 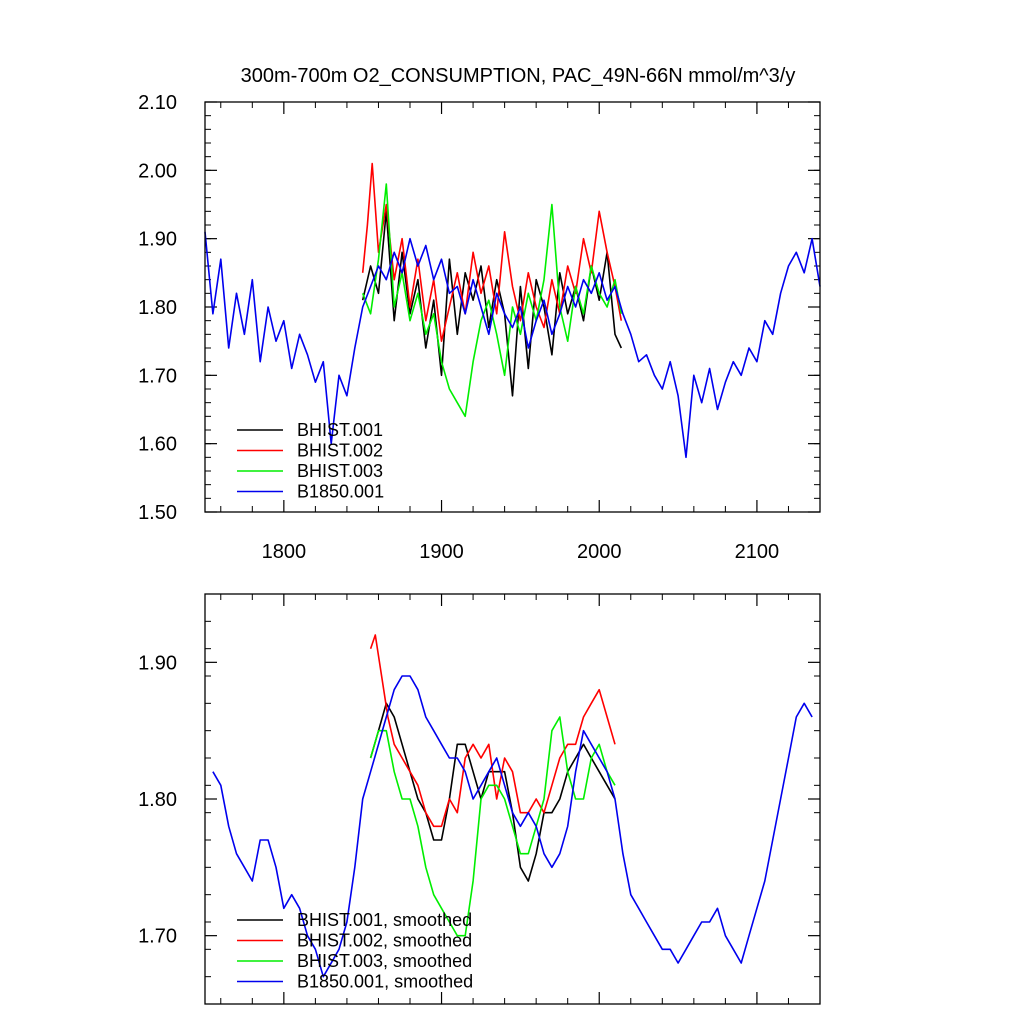 What do you see at coordinates (157, 103) in the screenshot?
I see `top-y-tick-label: 2.10` at bounding box center [157, 103].